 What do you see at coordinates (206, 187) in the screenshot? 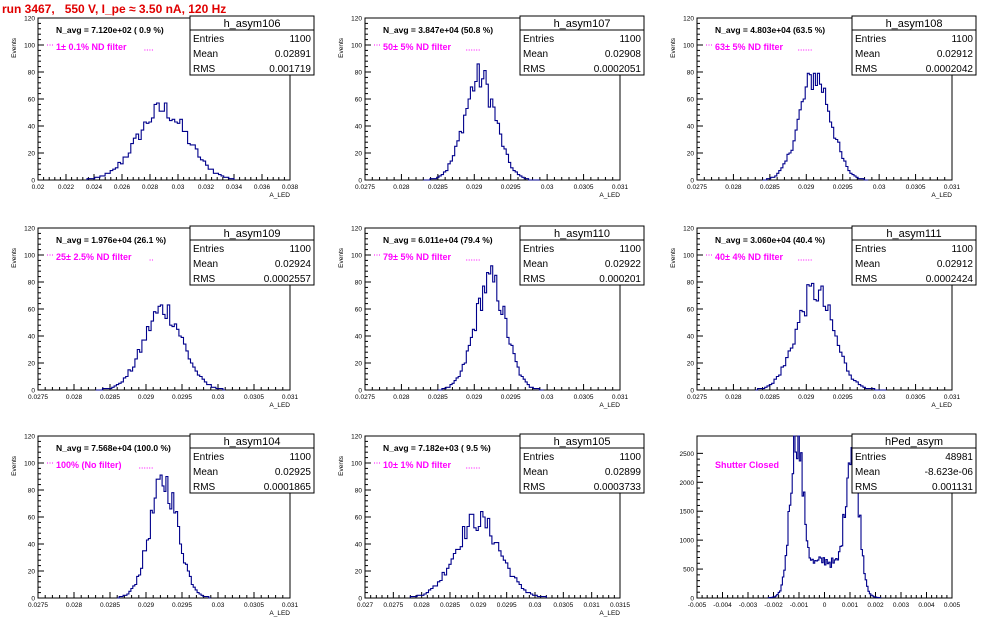
I see `x-tick-label: 0.032` at bounding box center [206, 187].